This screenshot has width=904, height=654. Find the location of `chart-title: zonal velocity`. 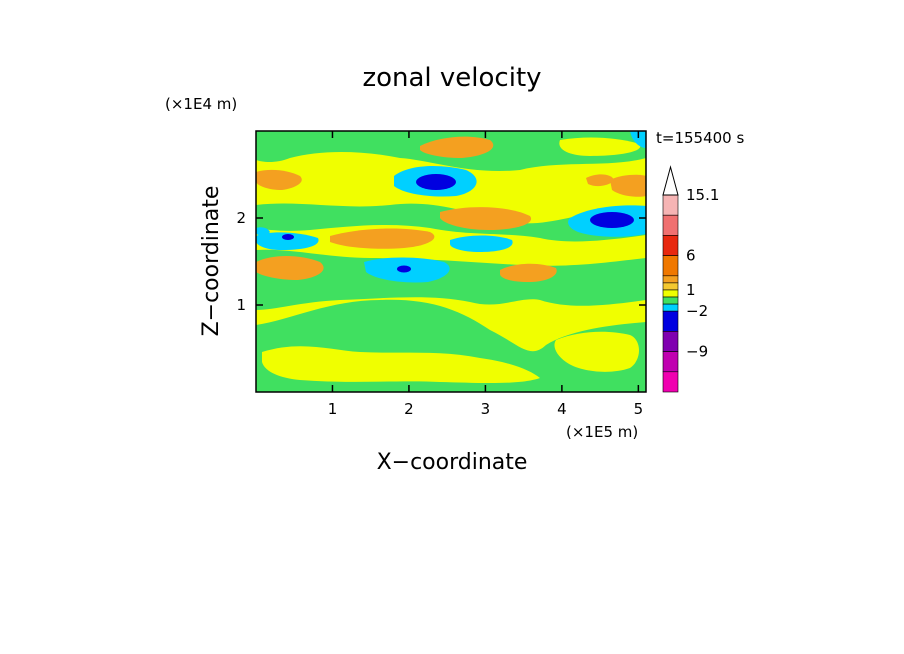

chart-title: zonal velocity is located at coordinates (451, 78).